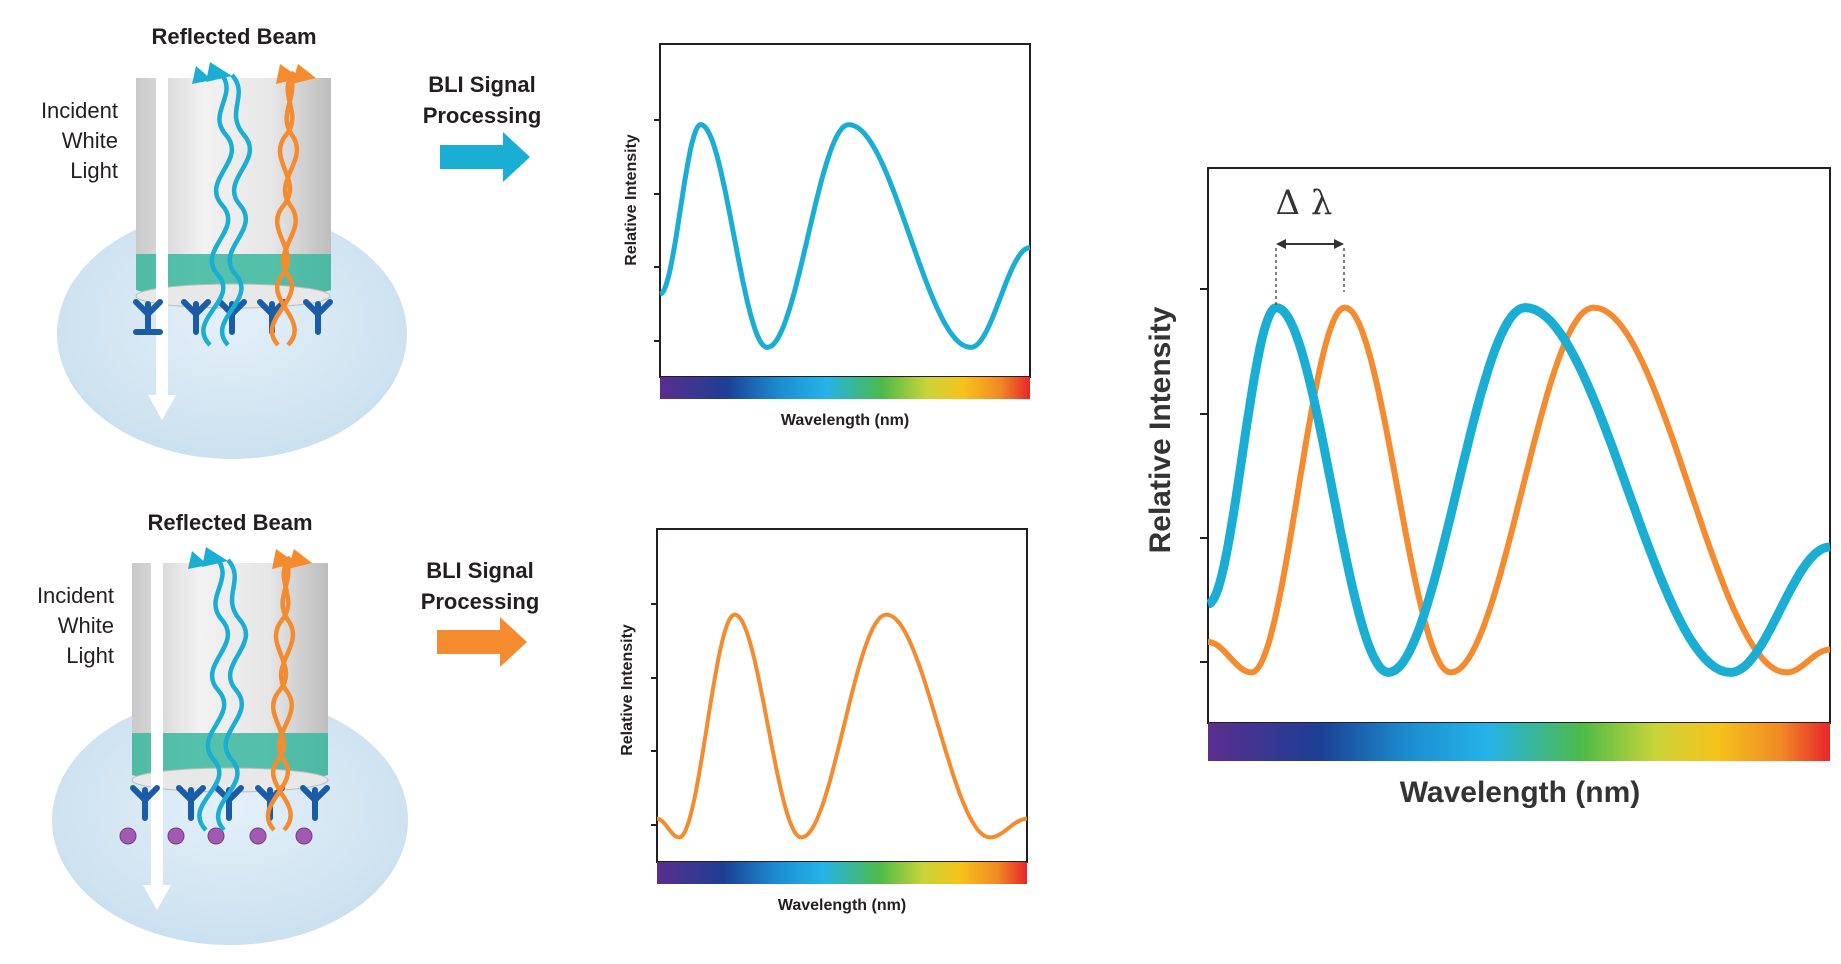 The height and width of the screenshot is (964, 1841). I want to click on chart-frame, so click(845, 210).